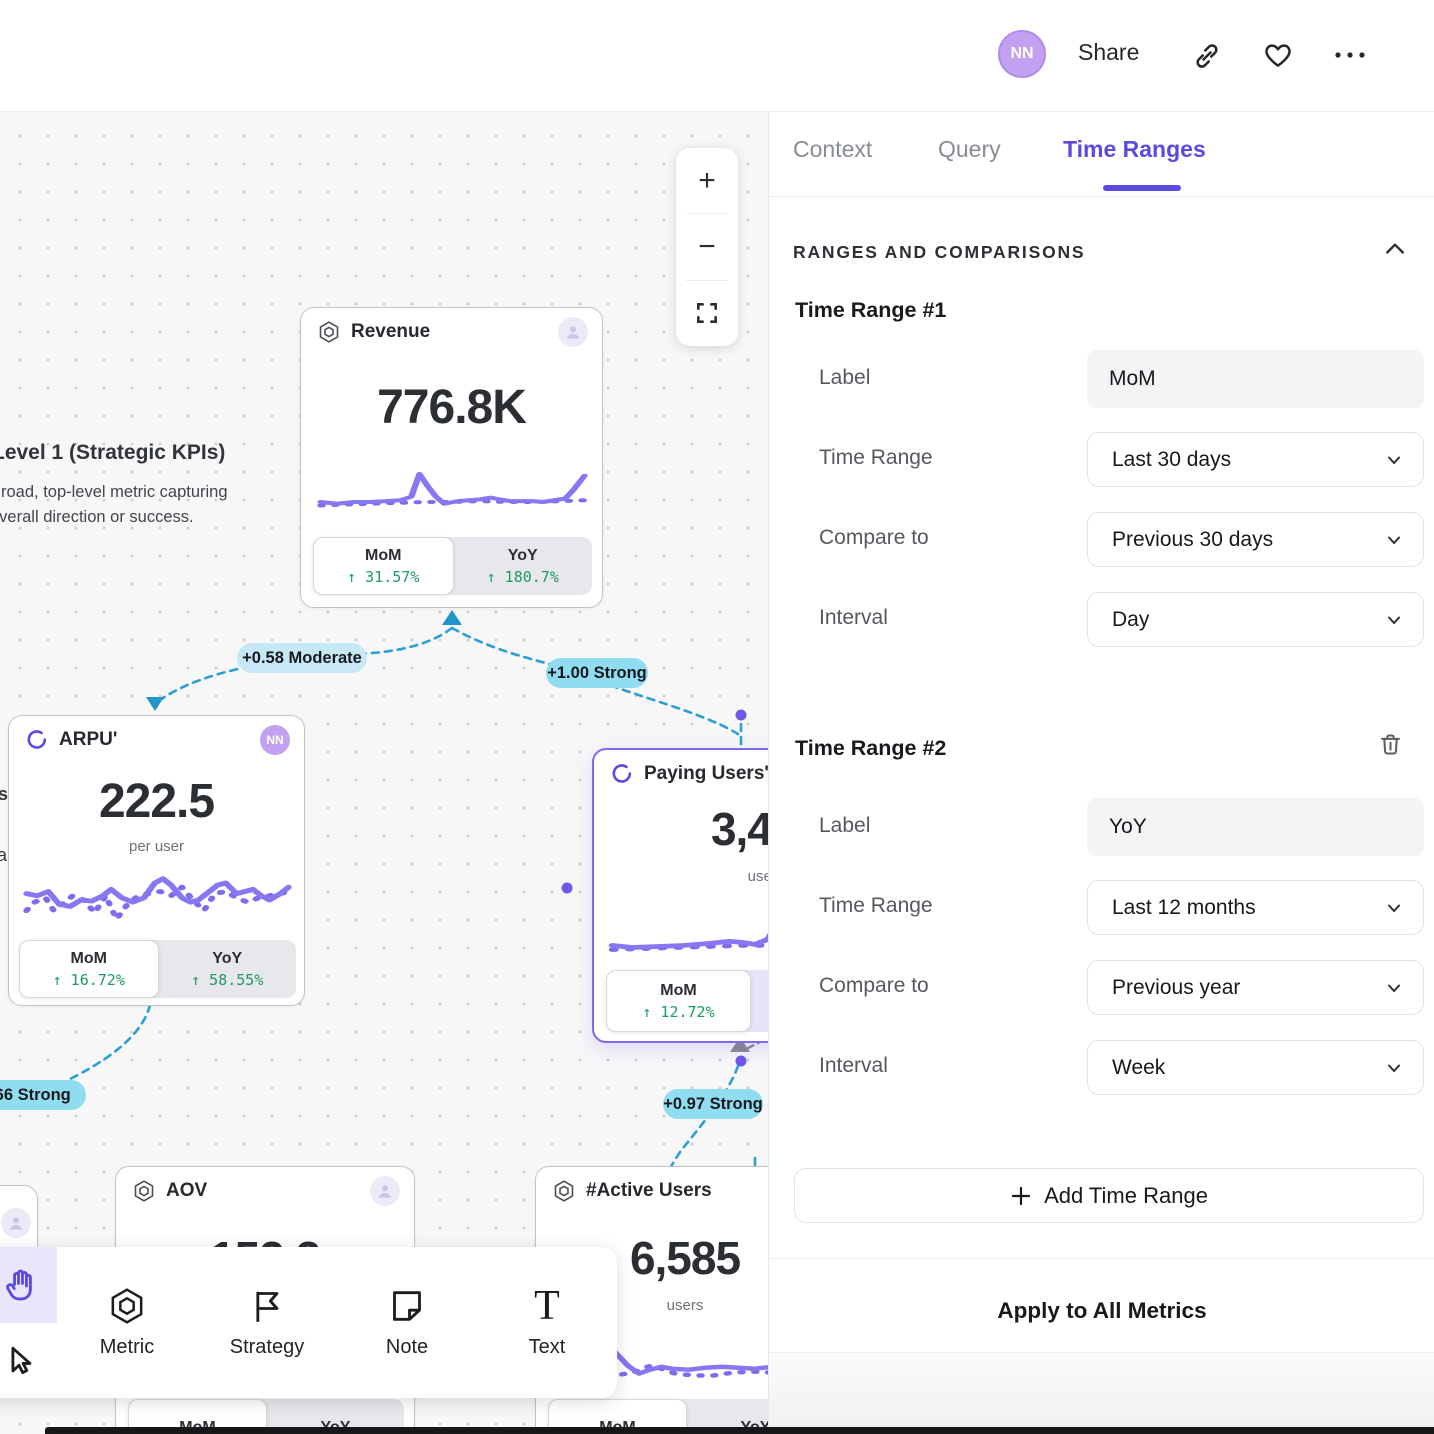 The width and height of the screenshot is (1434, 1434). Describe the element at coordinates (451, 332) in the screenshot. I see `card-header: Revenue` at that location.